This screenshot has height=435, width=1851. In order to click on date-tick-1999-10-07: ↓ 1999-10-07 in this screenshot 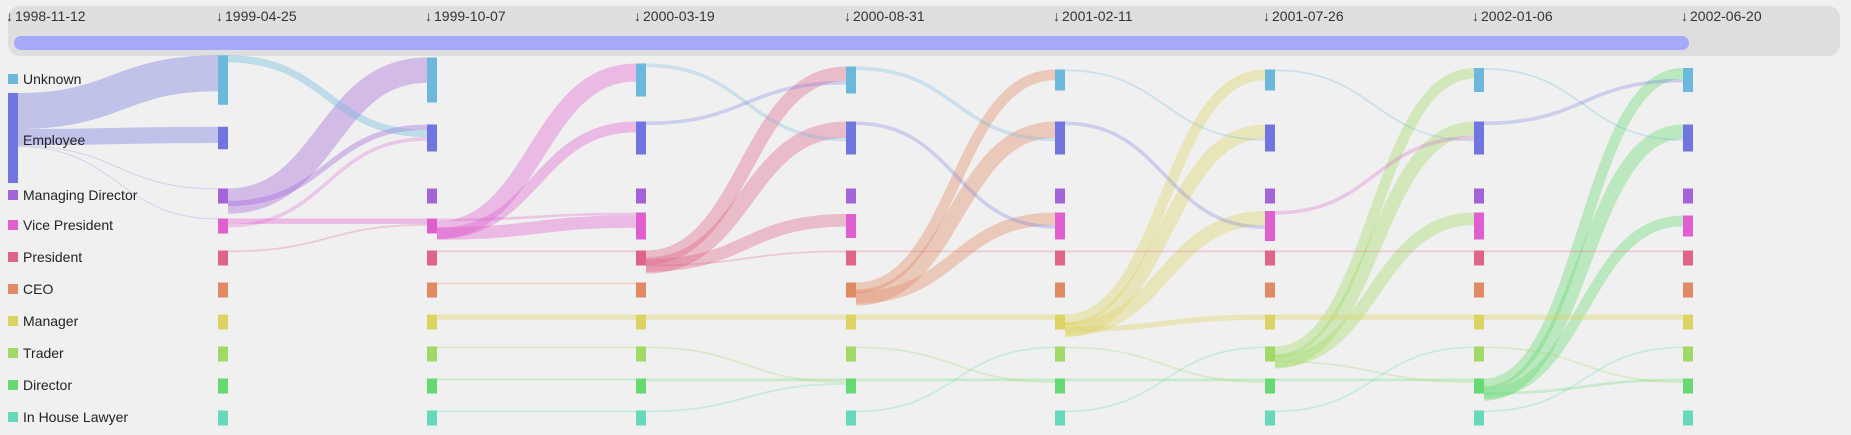, I will do `click(465, 16)`.